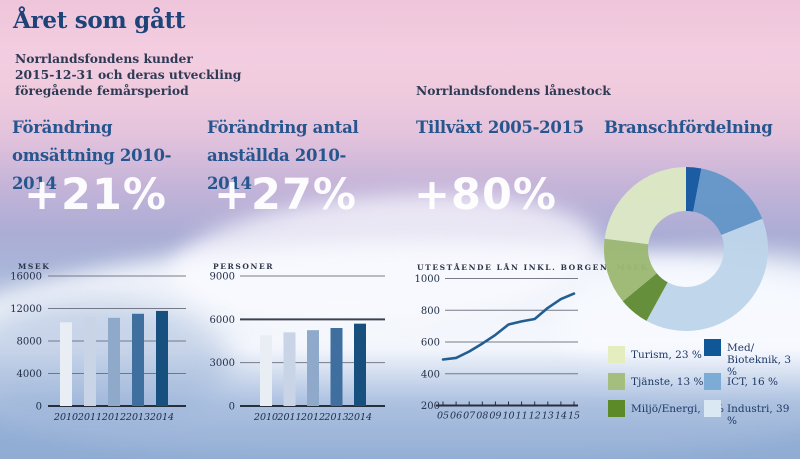 This screenshot has height=459, width=800. What do you see at coordinates (222, 320) in the screenshot?
I see `y-tick-label: 6000` at bounding box center [222, 320].